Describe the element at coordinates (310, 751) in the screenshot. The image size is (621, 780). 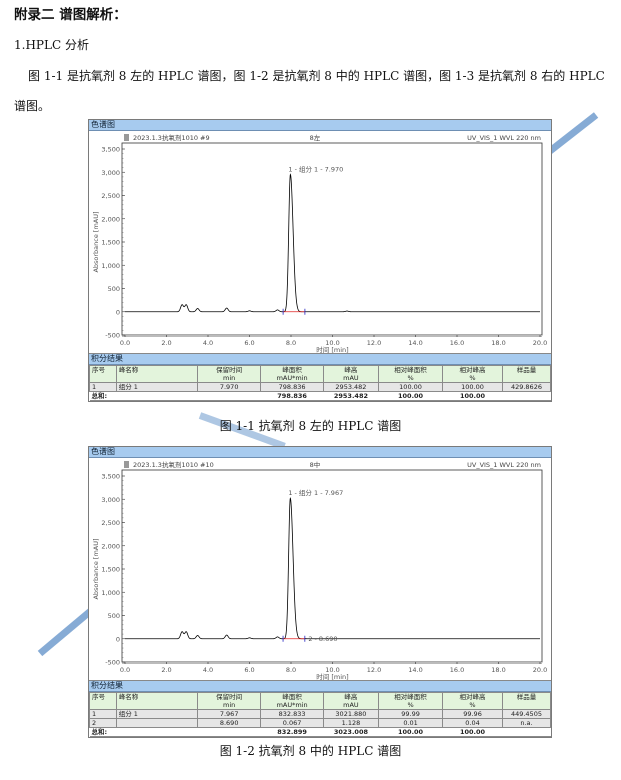
I see `figure-caption: 图 1-2 抗氧剂 8 中的 HPLC 谱图` at that location.